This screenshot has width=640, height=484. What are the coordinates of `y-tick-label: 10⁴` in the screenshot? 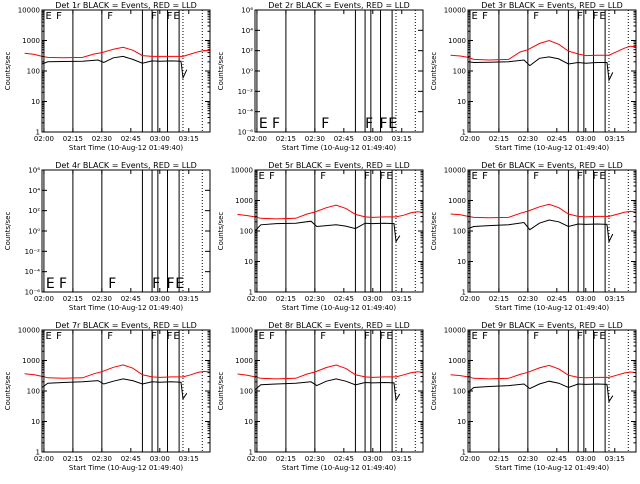 It's located at (247, 31).